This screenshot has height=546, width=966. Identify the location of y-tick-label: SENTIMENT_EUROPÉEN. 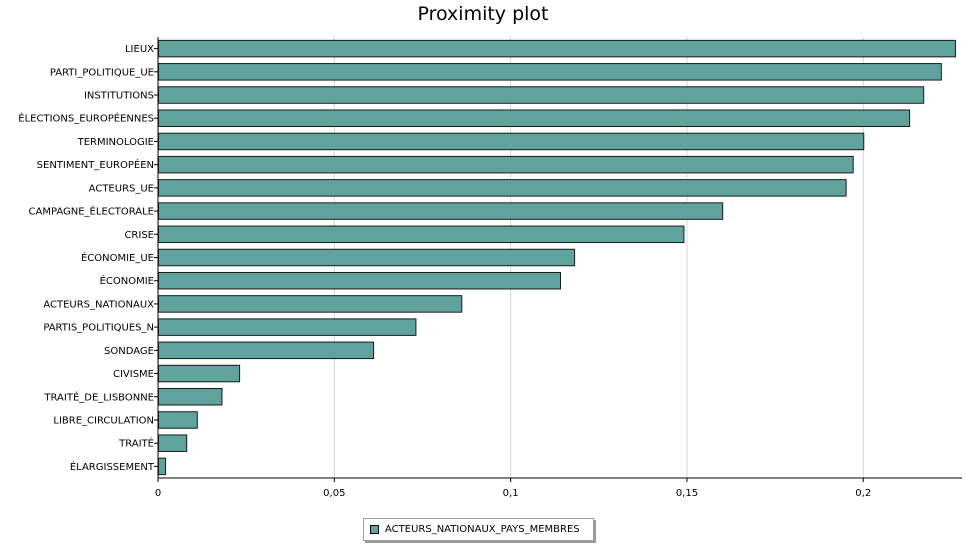
(95, 164).